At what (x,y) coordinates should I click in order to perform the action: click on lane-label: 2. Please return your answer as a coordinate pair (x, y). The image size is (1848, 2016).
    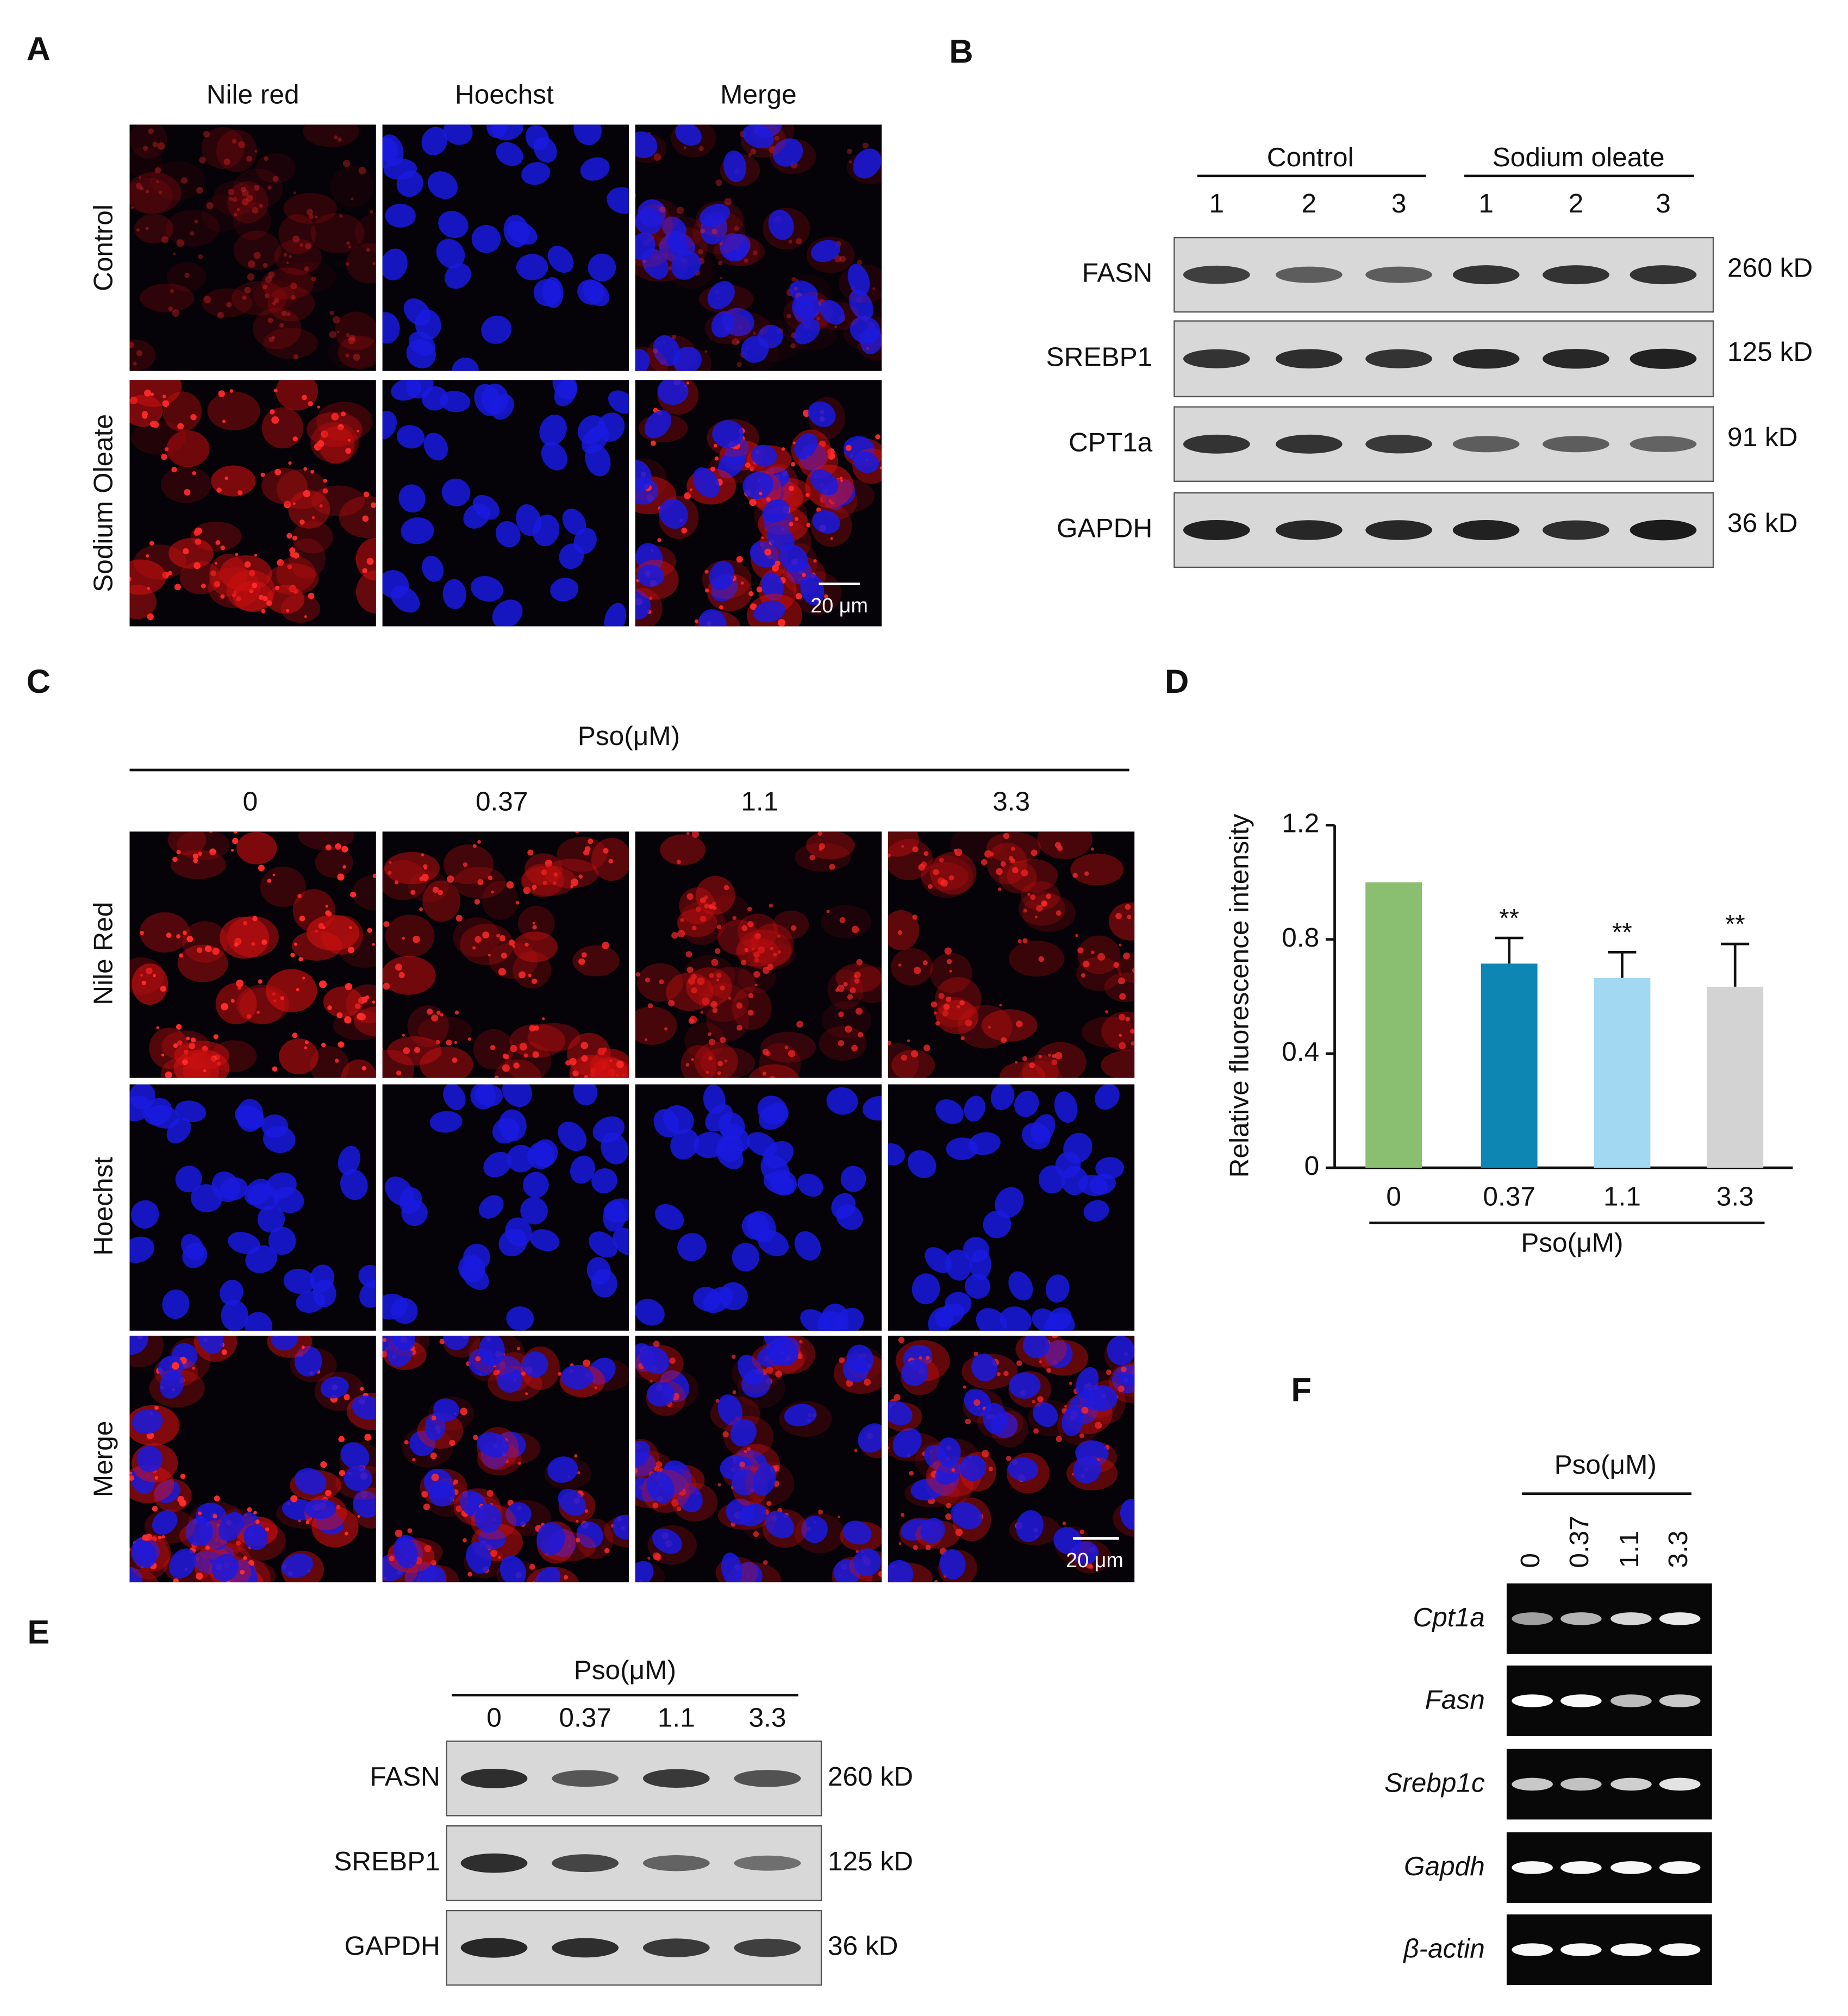
    Looking at the image, I should click on (1576, 203).